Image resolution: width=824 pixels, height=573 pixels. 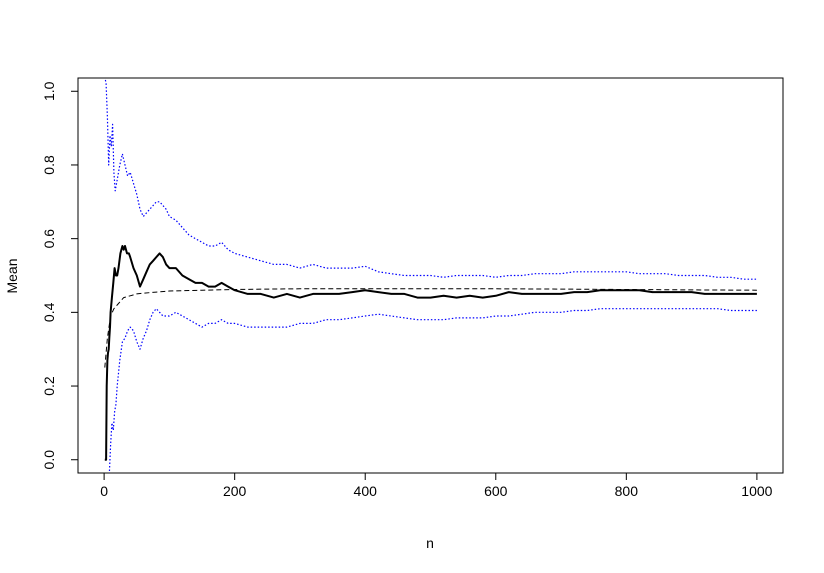 What do you see at coordinates (627, 491) in the screenshot?
I see `x-tick-label: 800` at bounding box center [627, 491].